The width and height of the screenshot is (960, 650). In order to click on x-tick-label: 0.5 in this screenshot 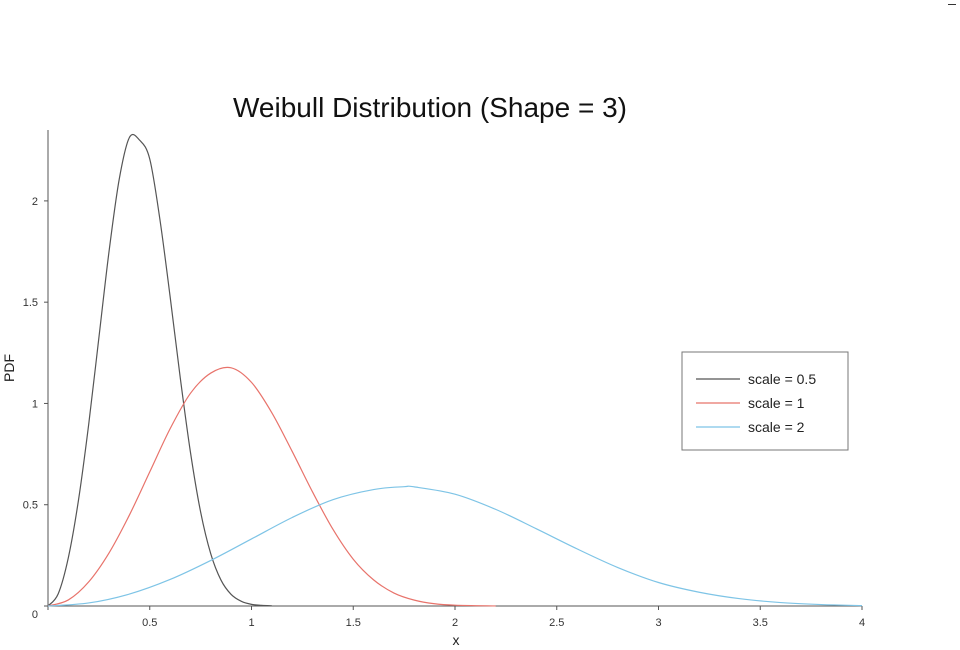, I will do `click(149, 623)`.